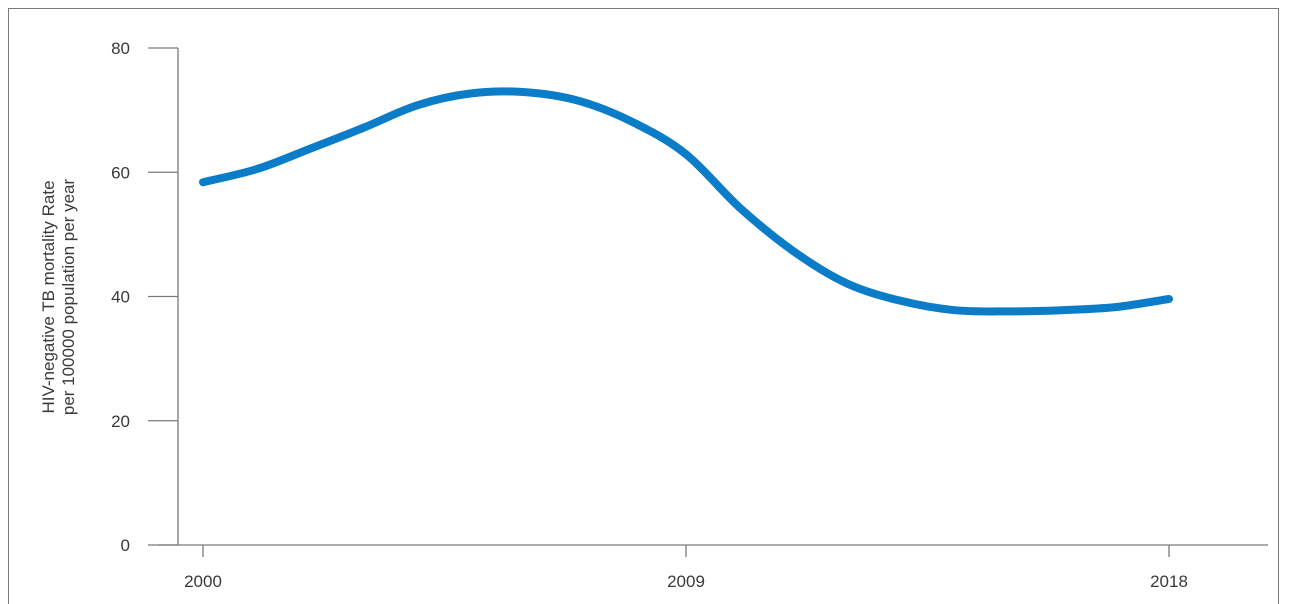 Image resolution: width=1290 pixels, height=604 pixels. Describe the element at coordinates (144, 297) in the screenshot. I see `y-axis-ticks: 0 20 40 60 80` at that location.